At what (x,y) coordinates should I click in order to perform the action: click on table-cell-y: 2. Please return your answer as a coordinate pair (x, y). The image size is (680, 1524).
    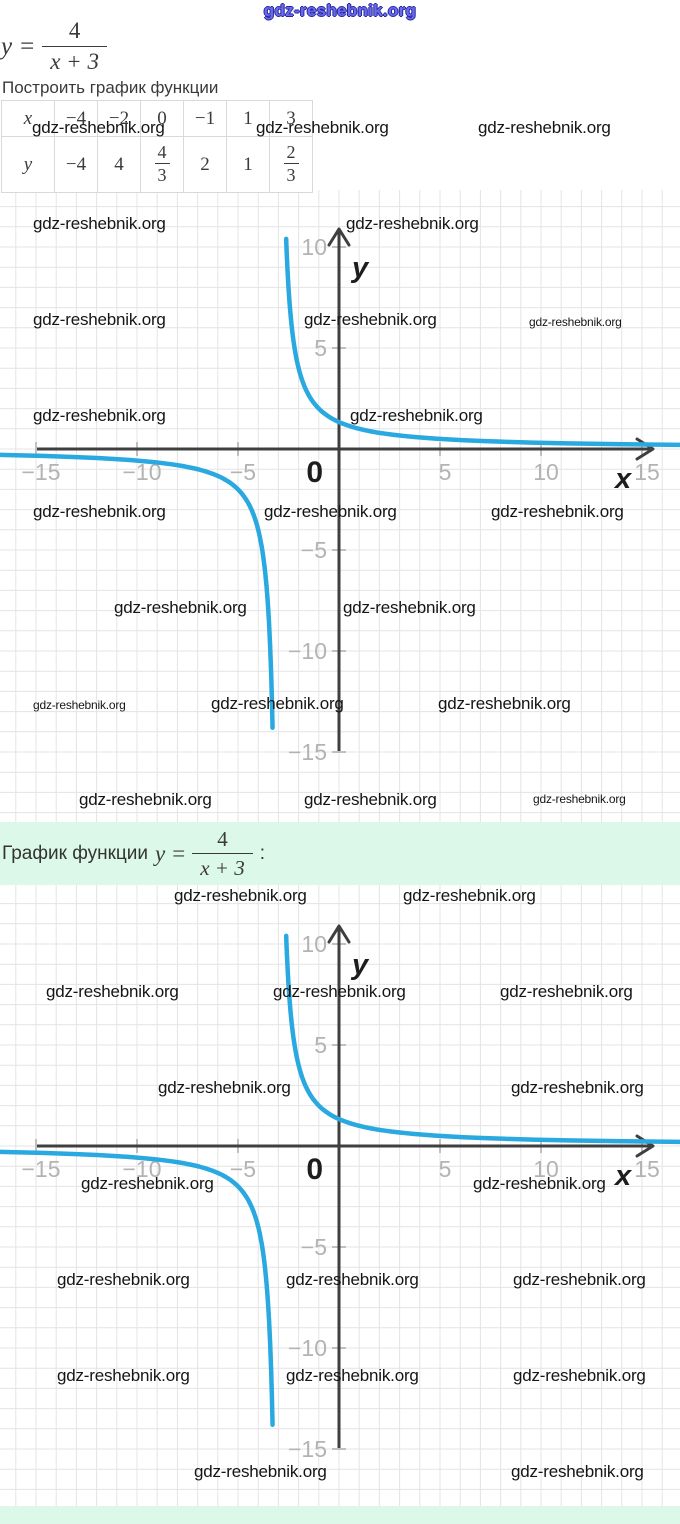
    Looking at the image, I should click on (205, 164).